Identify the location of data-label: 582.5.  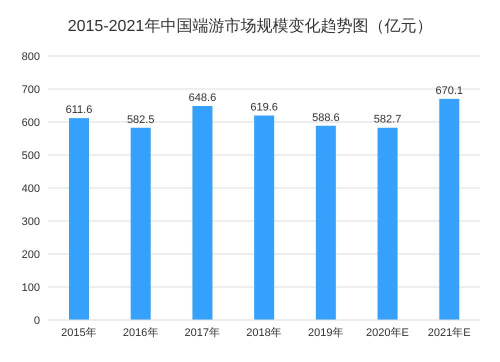
(140, 120).